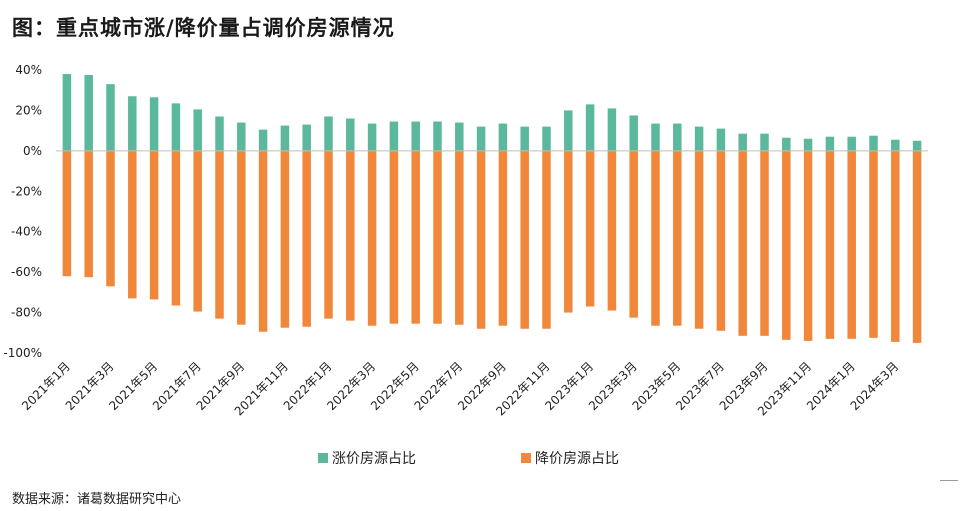 This screenshot has height=511, width=960. What do you see at coordinates (203, 28) in the screenshot?
I see `chart-title: 图：重点城市涨/降价量占调价房源情况` at bounding box center [203, 28].